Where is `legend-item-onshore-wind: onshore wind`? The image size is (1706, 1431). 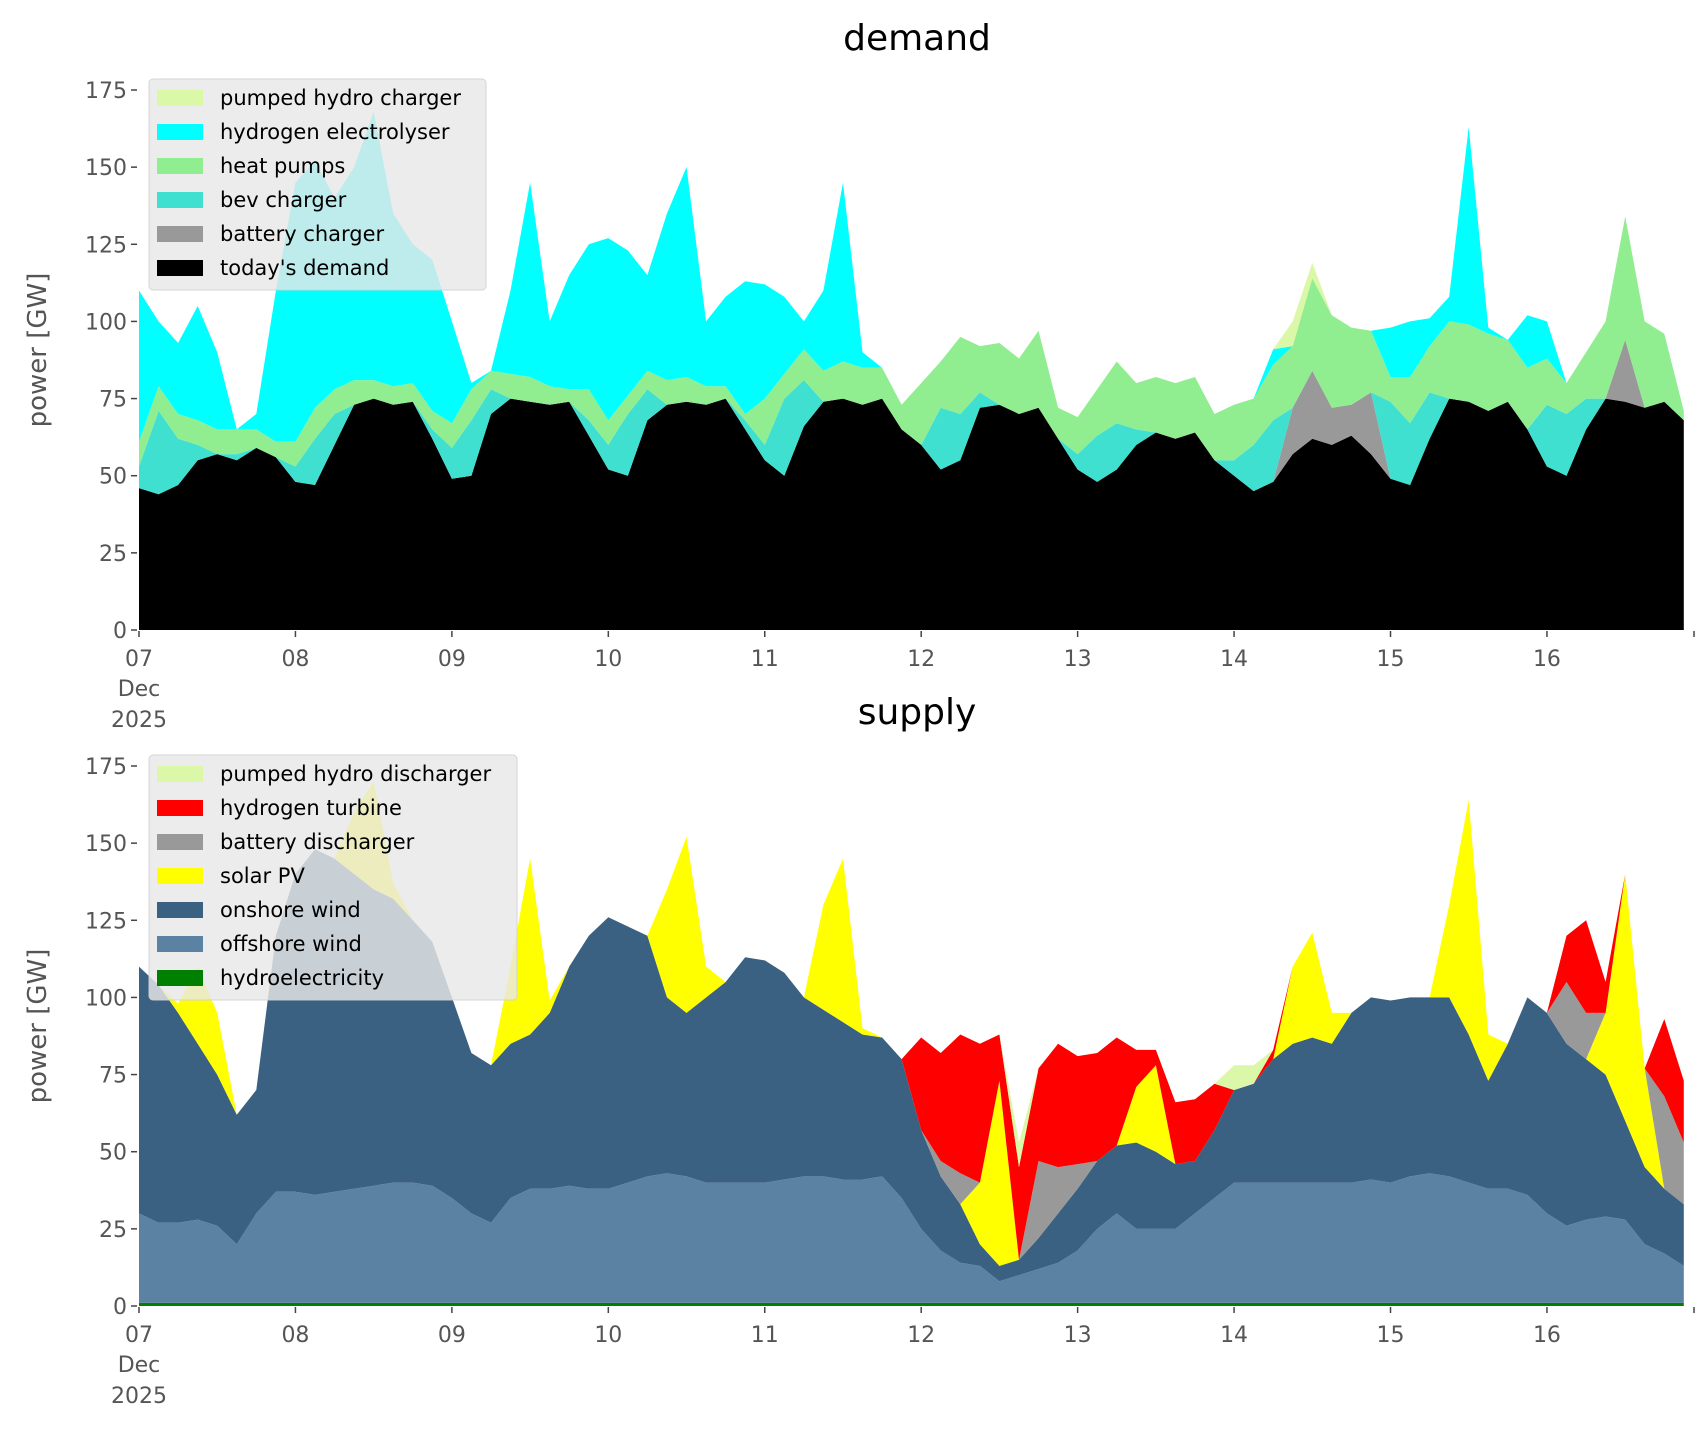 legend-item-onshore-wind: onshore wind is located at coordinates (259, 910).